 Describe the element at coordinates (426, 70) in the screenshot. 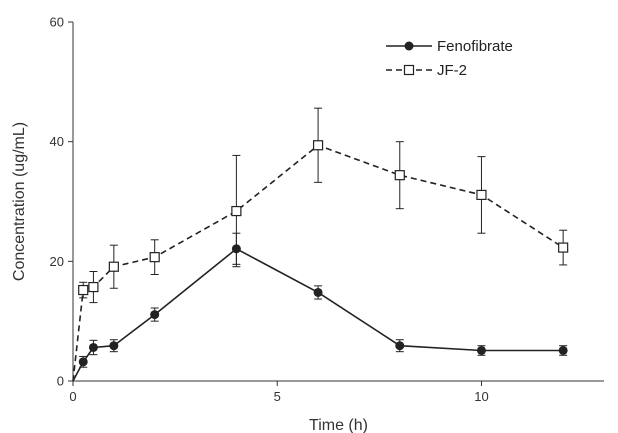

I see `legend-item-jf-2: JF-2` at that location.